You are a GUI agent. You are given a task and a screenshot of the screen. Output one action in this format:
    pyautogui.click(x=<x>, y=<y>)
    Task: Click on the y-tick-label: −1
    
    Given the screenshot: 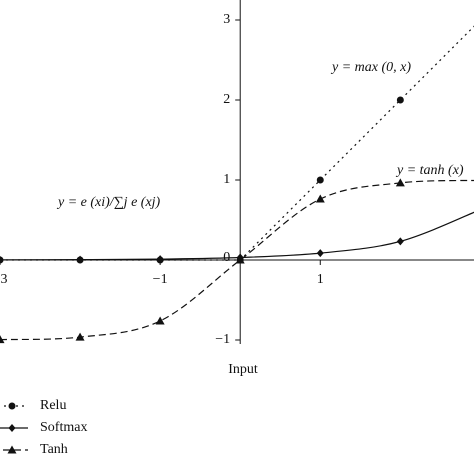 What is the action you would take?
    pyautogui.click(x=222, y=339)
    